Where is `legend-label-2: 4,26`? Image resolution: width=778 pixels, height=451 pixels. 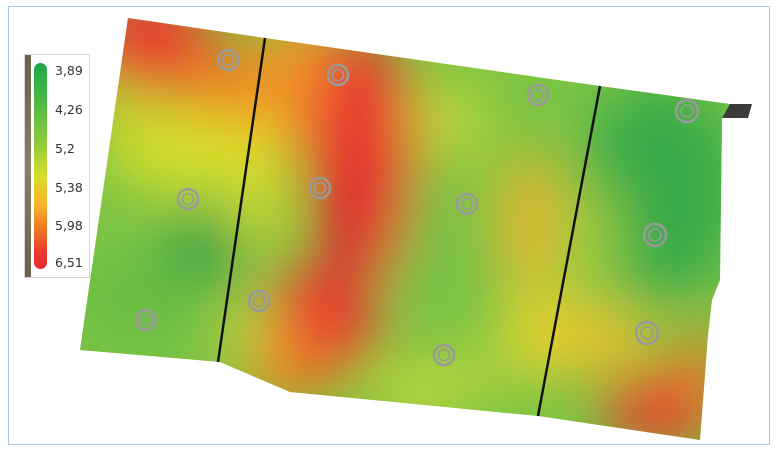
legend-label-2: 4,26 is located at coordinates (69, 109).